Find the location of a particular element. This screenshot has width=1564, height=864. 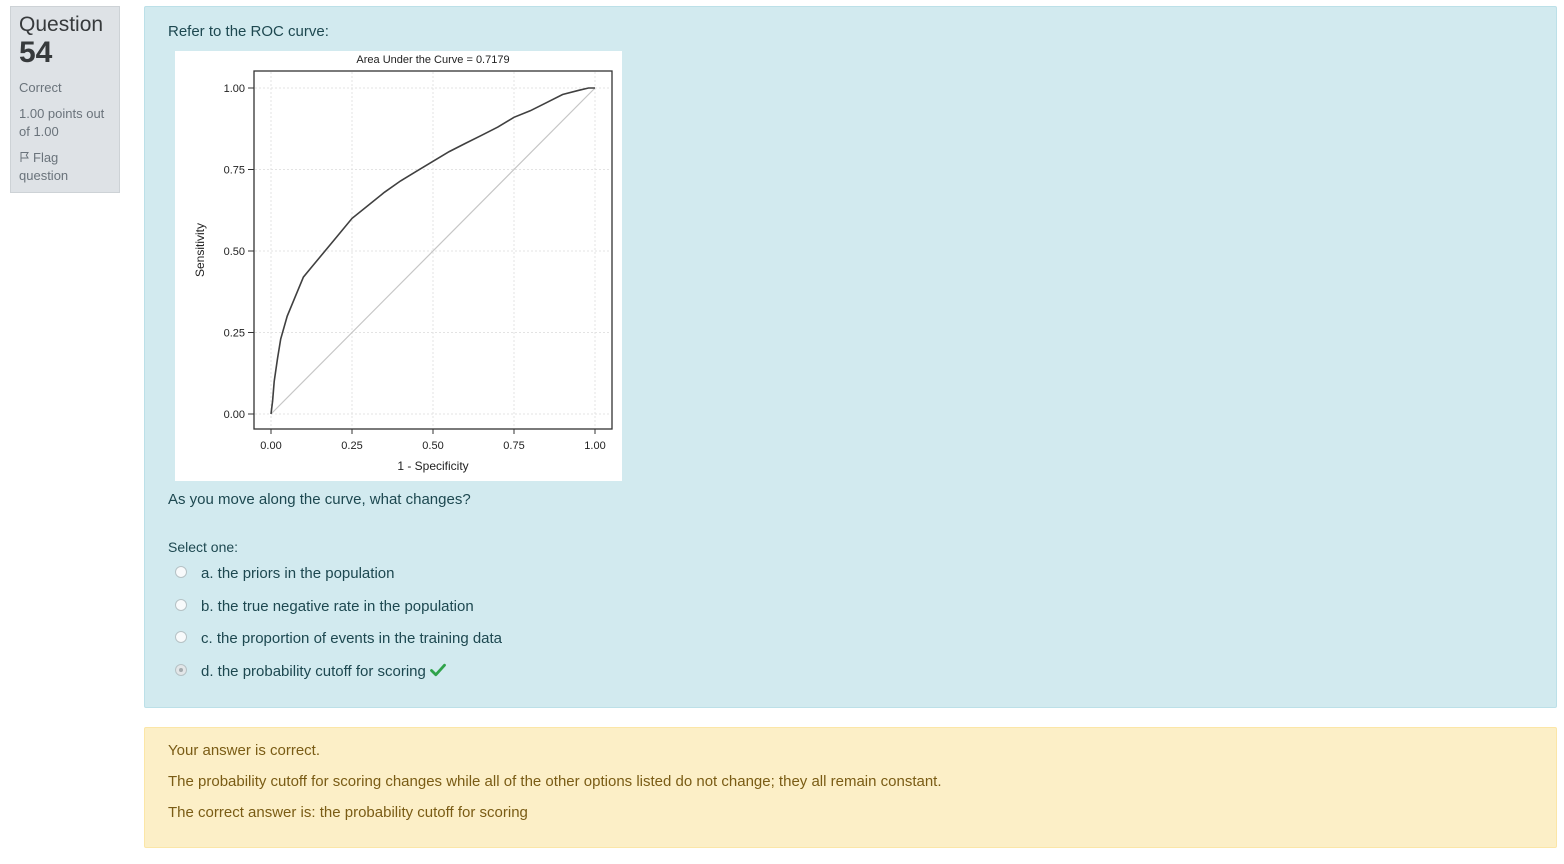

flag-question-label: Flag question is located at coordinates (44, 166).